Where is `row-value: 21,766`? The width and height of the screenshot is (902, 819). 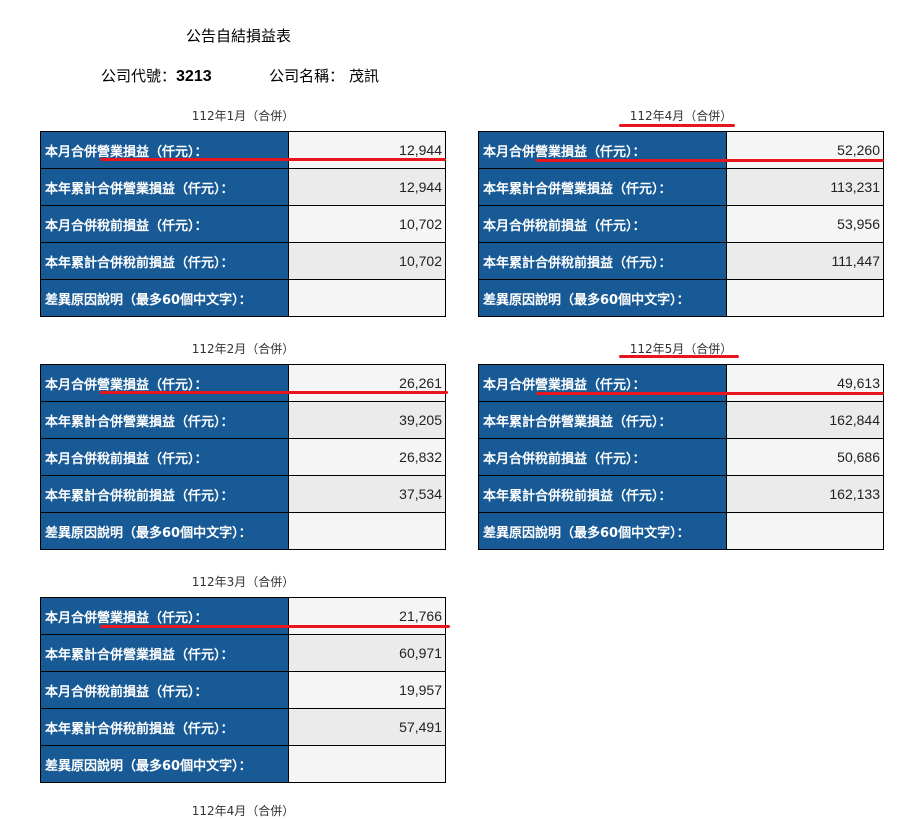
row-value: 21,766 is located at coordinates (367, 616).